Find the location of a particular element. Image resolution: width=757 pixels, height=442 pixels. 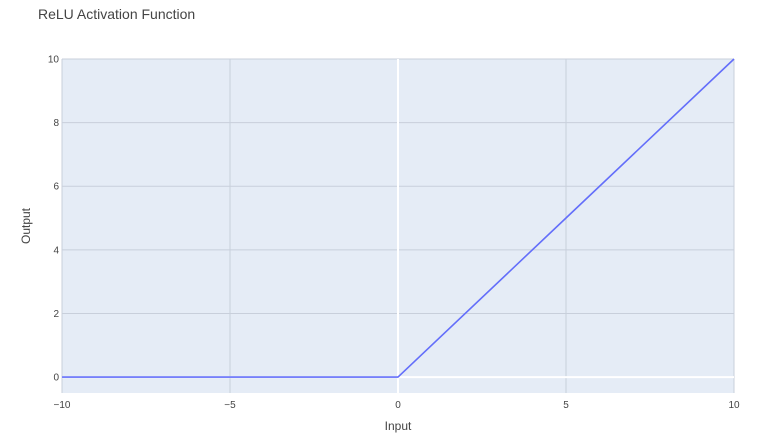

x-tick-label: 0 is located at coordinates (398, 405).